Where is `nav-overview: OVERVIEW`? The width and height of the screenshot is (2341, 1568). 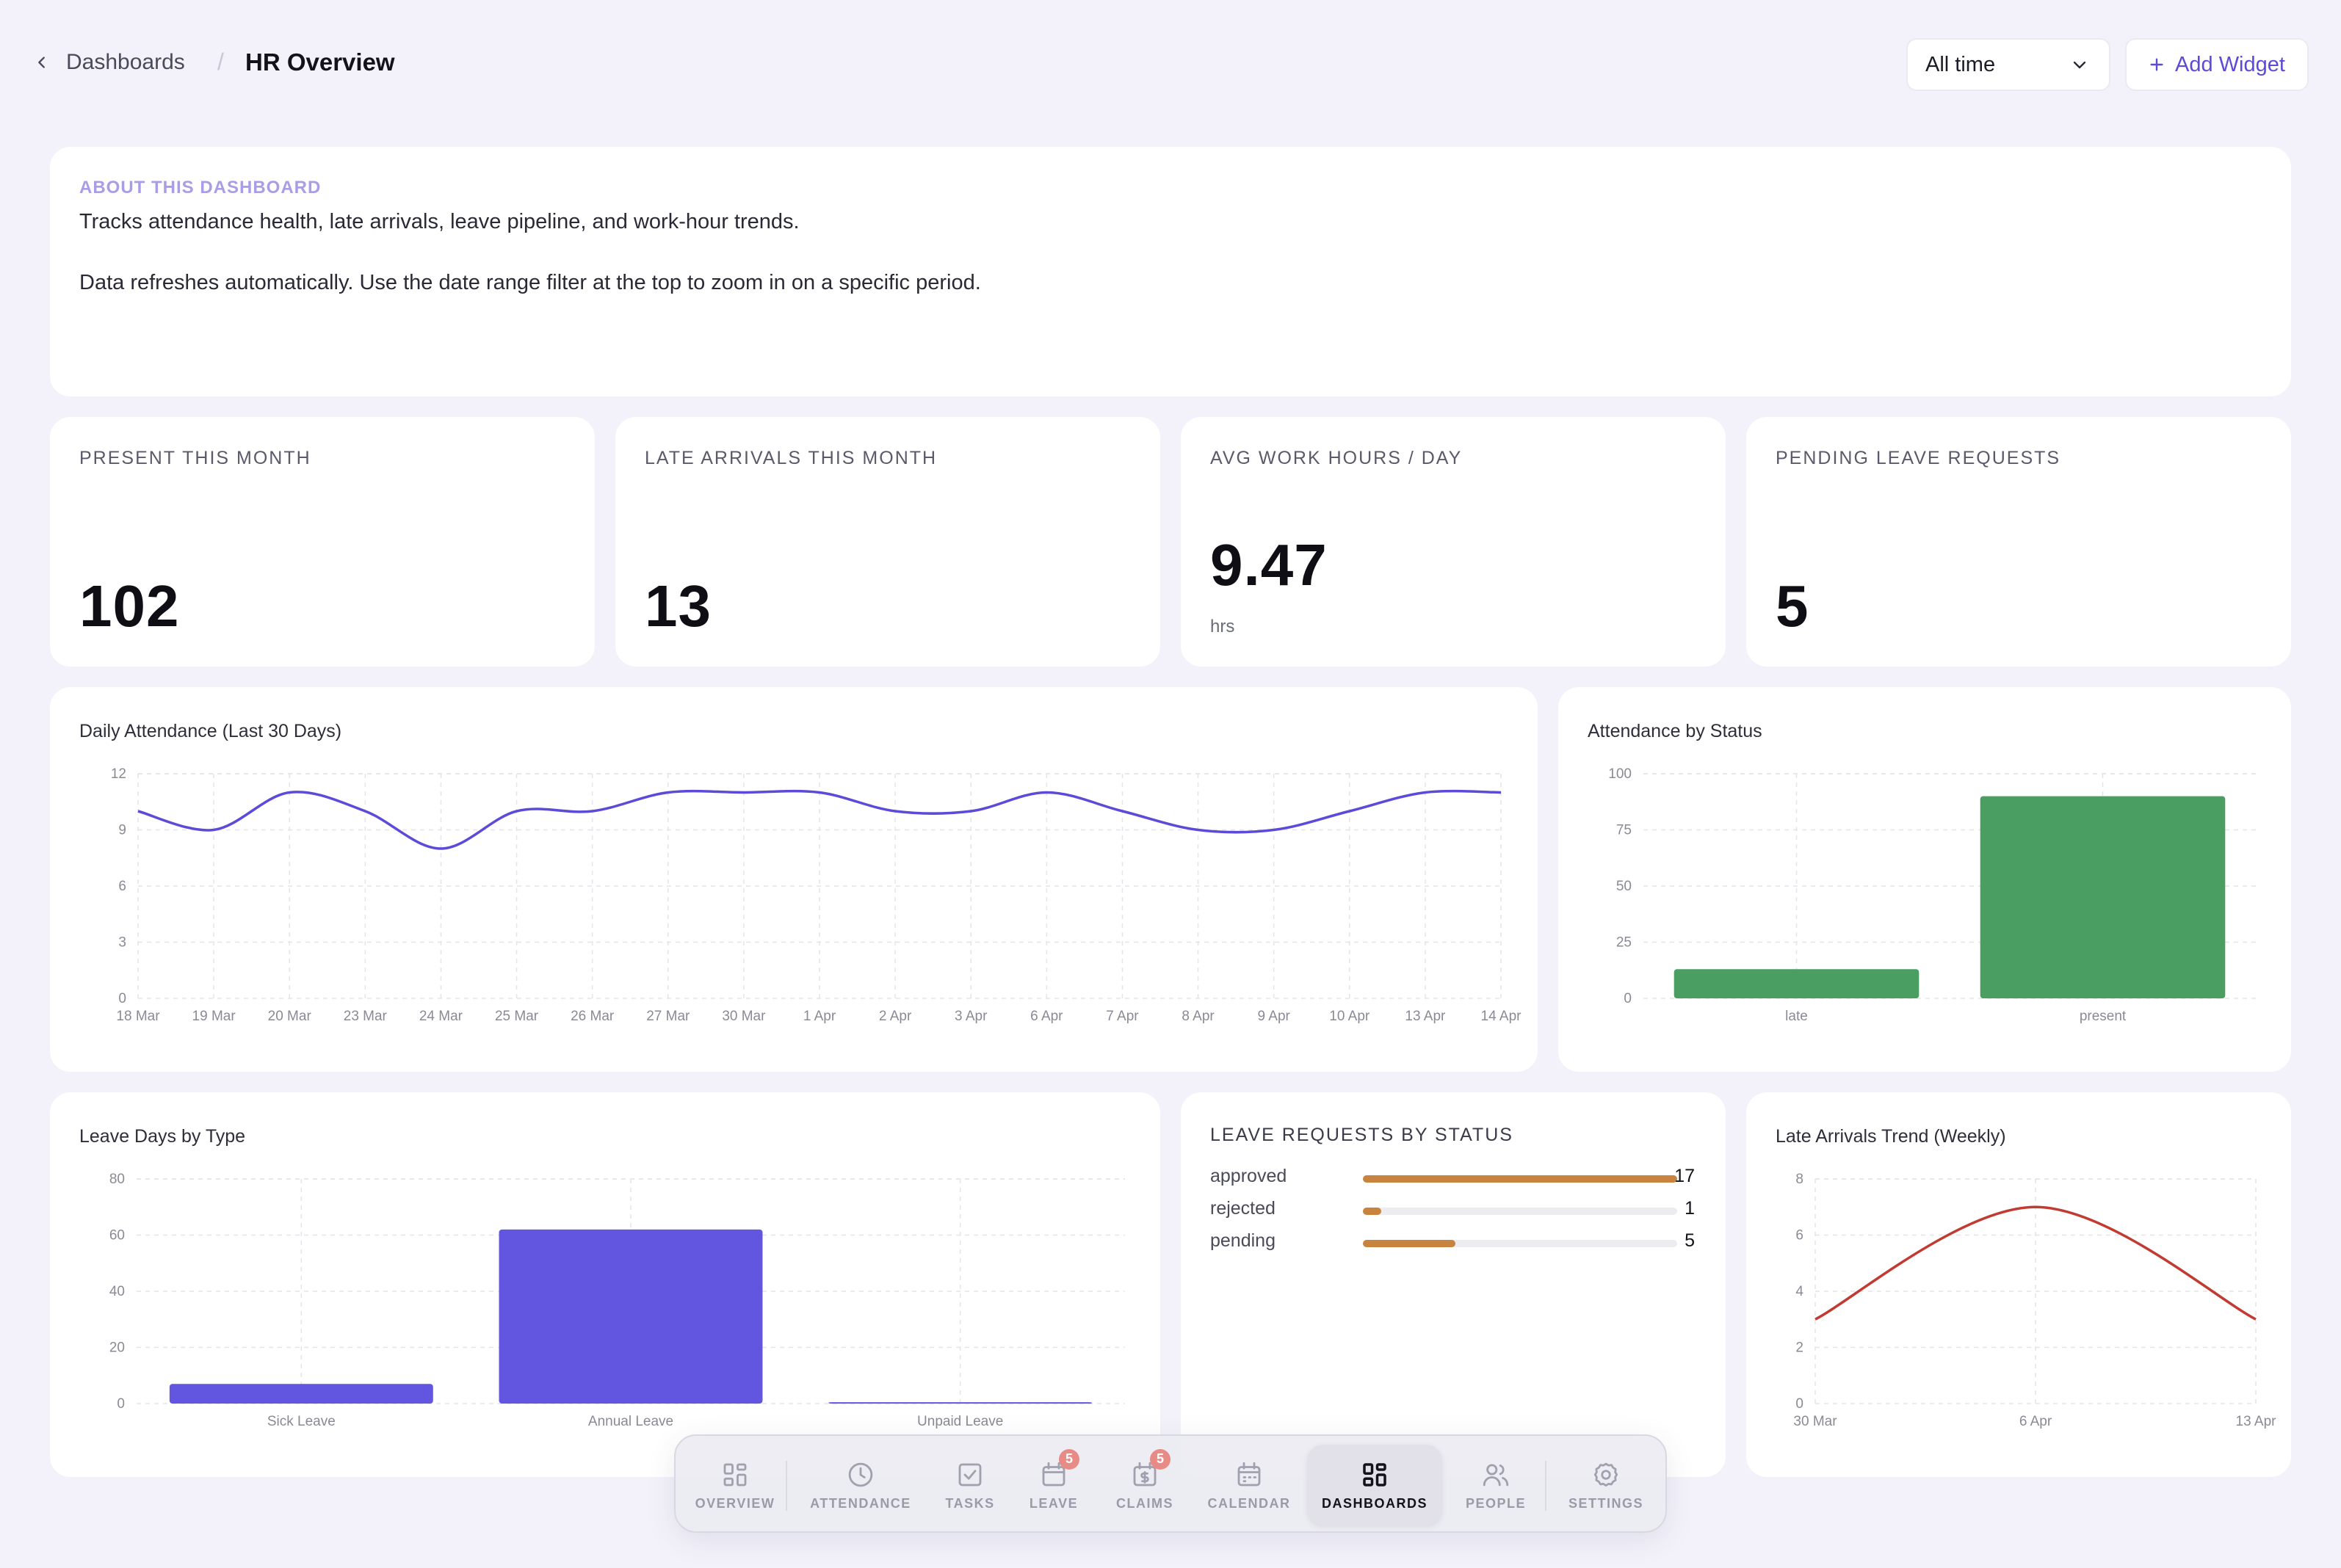 nav-overview: OVERVIEW is located at coordinates (735, 1485).